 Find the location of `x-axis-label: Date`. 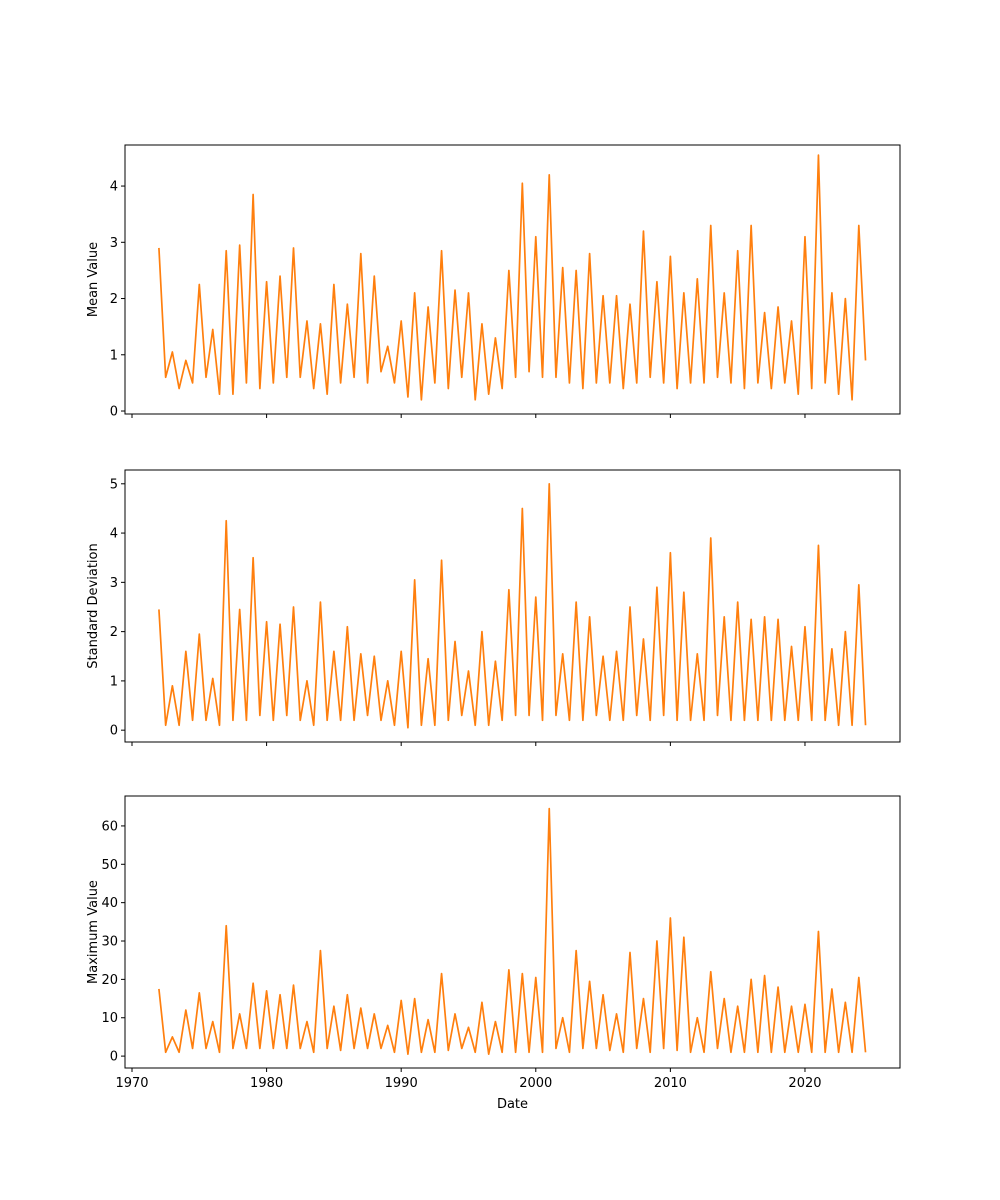

x-axis-label: Date is located at coordinates (512, 1104).